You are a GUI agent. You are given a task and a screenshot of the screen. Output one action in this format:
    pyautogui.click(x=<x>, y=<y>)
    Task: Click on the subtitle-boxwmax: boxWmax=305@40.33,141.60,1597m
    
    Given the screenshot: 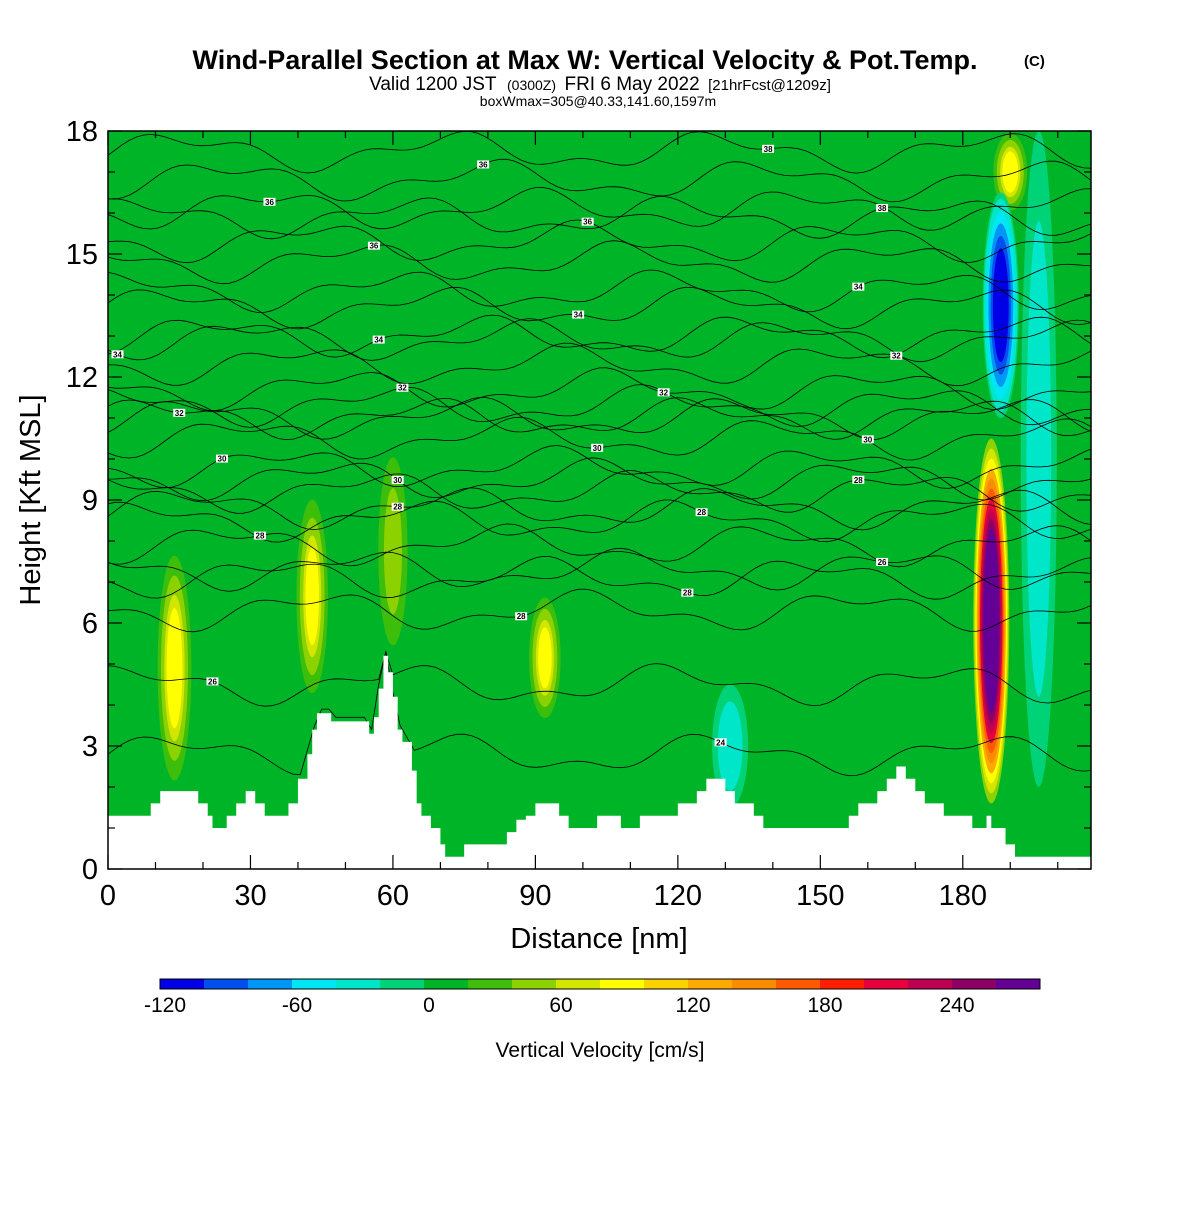 What is the action you would take?
    pyautogui.click(x=598, y=101)
    